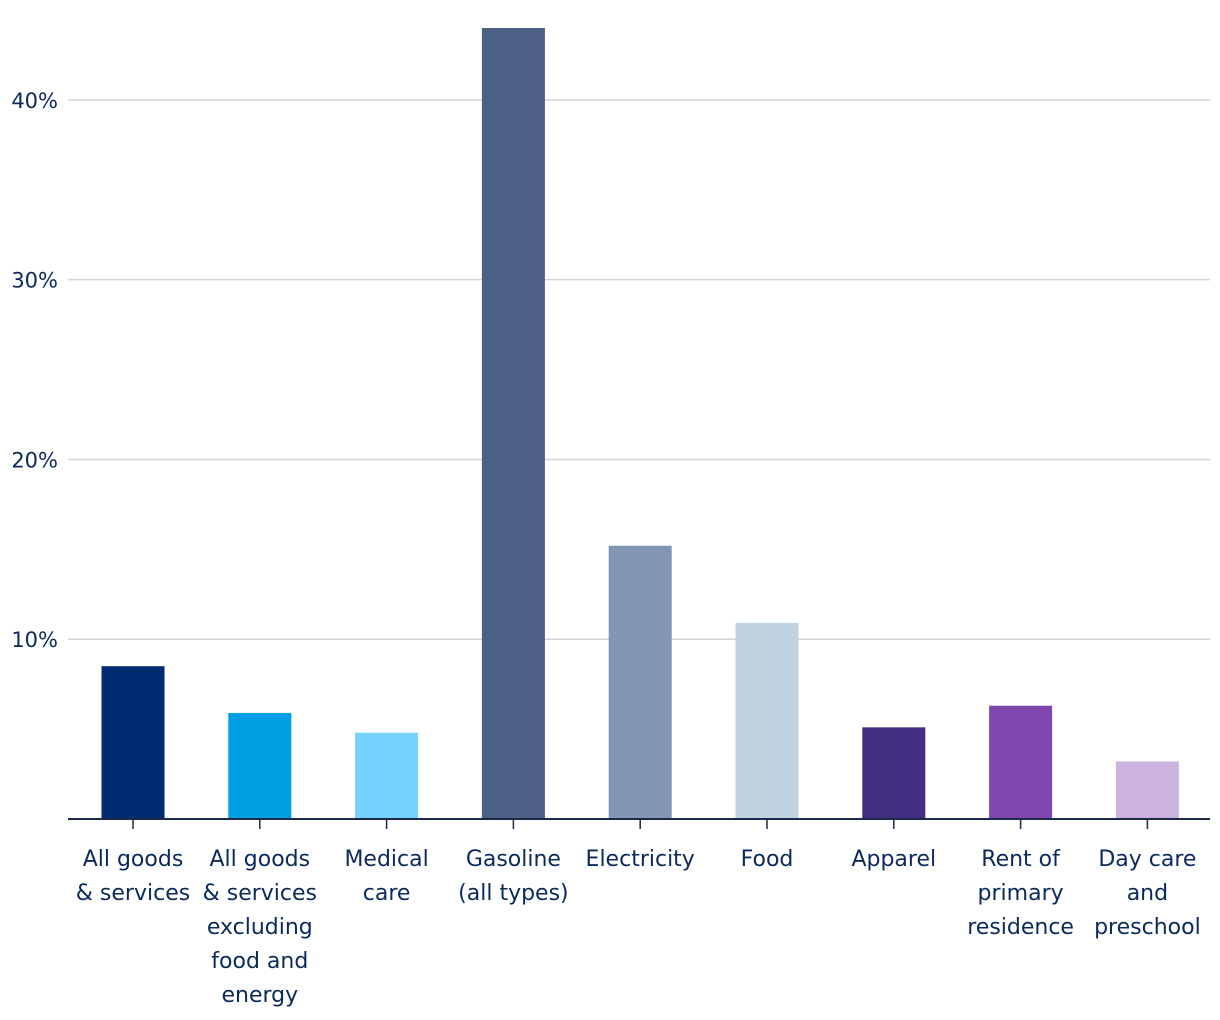 The image size is (1220, 1020). What do you see at coordinates (1020, 927) in the screenshot?
I see `category-label-line: residence` at bounding box center [1020, 927].